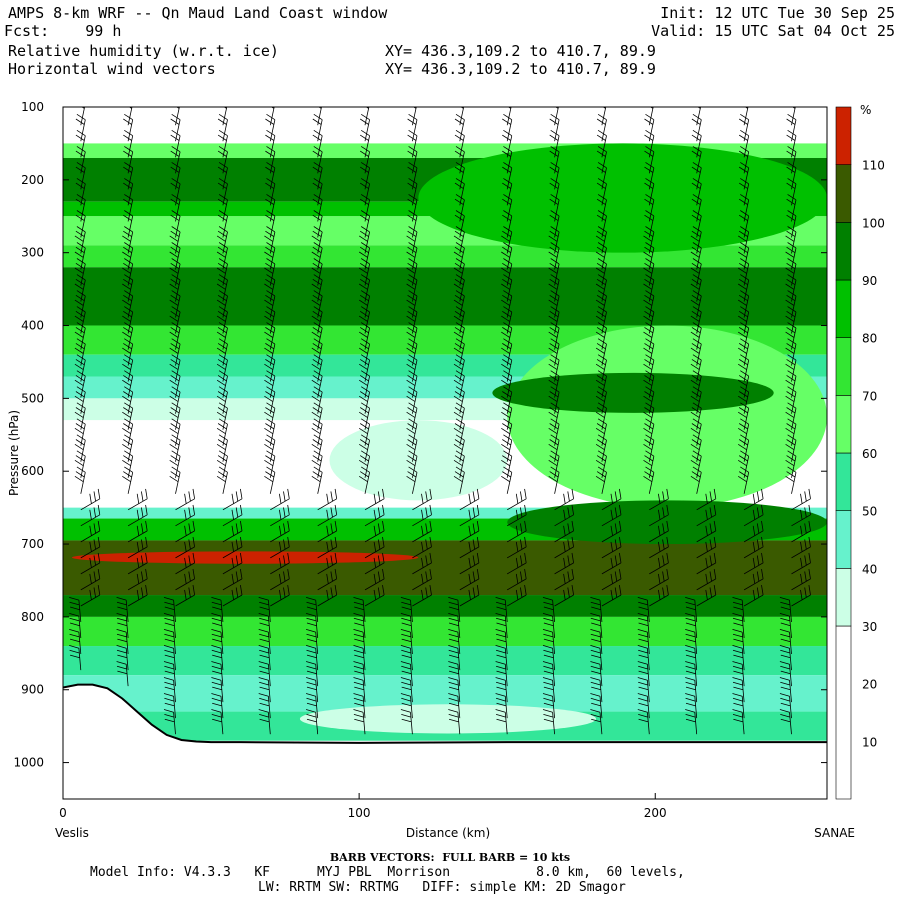 This screenshot has width=900, height=900. Describe the element at coordinates (445, 713) in the screenshot. I see `terrain-line` at that location.